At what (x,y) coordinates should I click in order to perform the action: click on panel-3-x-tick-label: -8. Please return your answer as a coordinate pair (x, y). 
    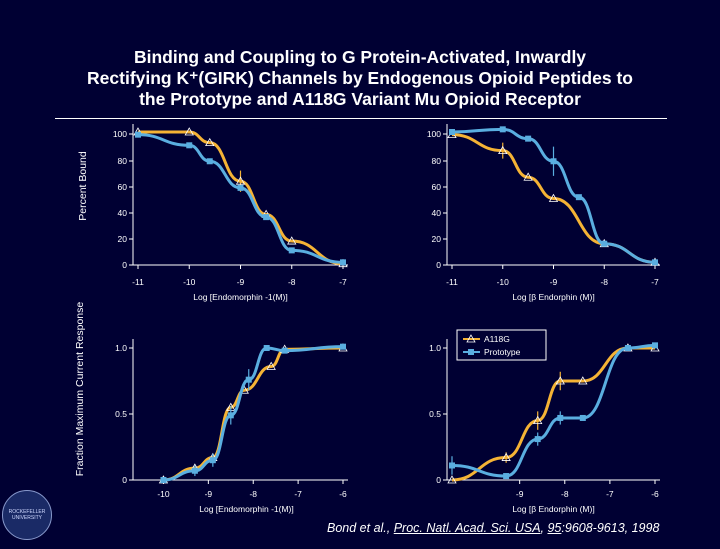
    Looking at the image, I should click on (253, 494).